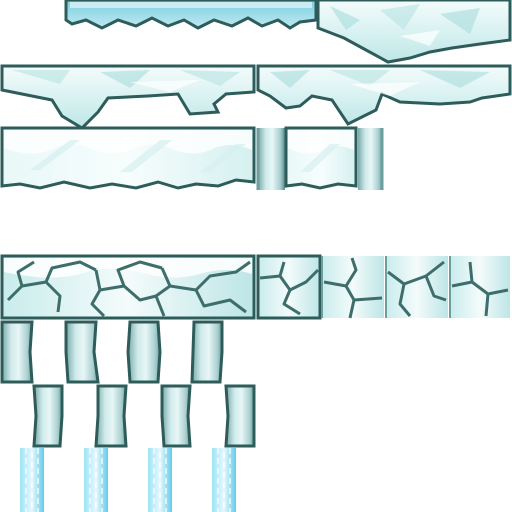  What do you see at coordinates (128, 97) in the screenshot?
I see `ice-platform-left` at bounding box center [128, 97].